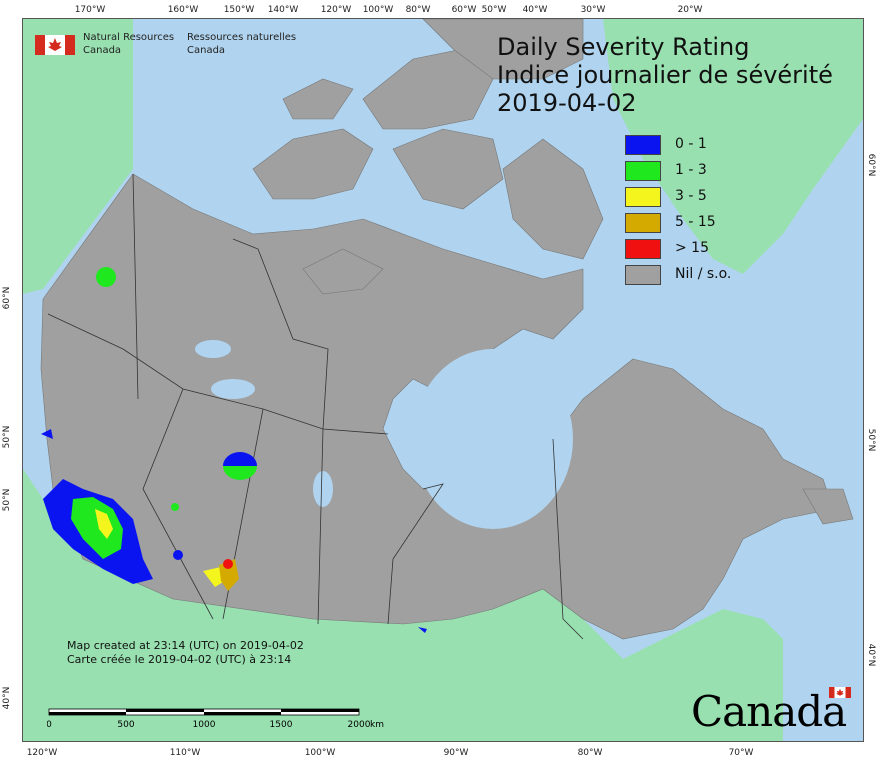  What do you see at coordinates (377, 725) in the screenshot?
I see `scale-unit: km` at bounding box center [377, 725].